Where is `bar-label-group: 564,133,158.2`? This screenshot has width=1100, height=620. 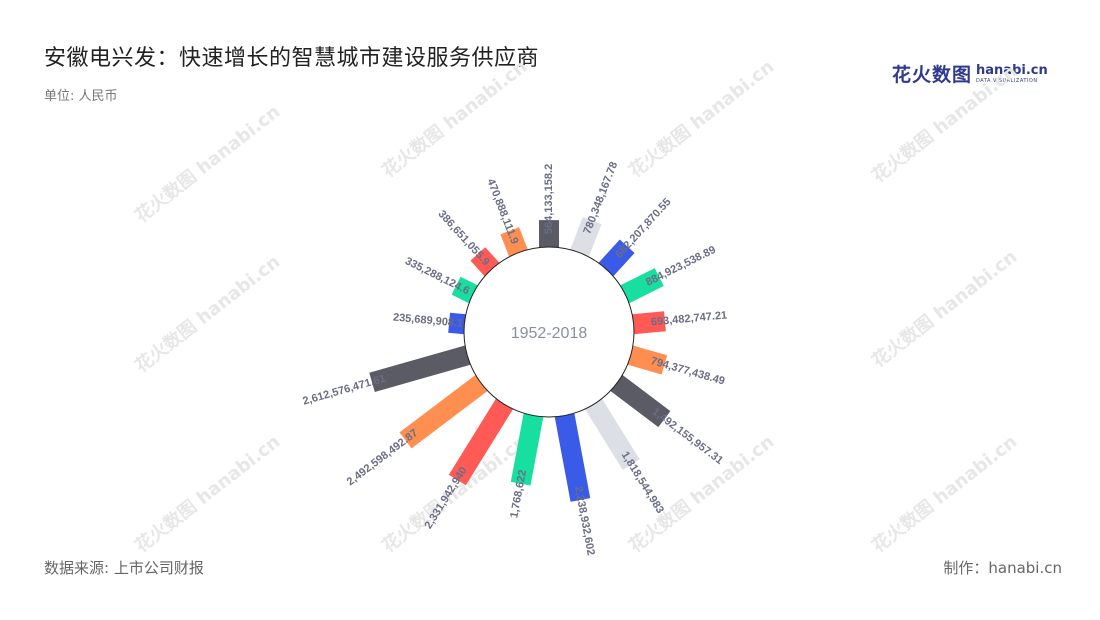
bar-label-group: 564,133,158.2 is located at coordinates (549, 199).